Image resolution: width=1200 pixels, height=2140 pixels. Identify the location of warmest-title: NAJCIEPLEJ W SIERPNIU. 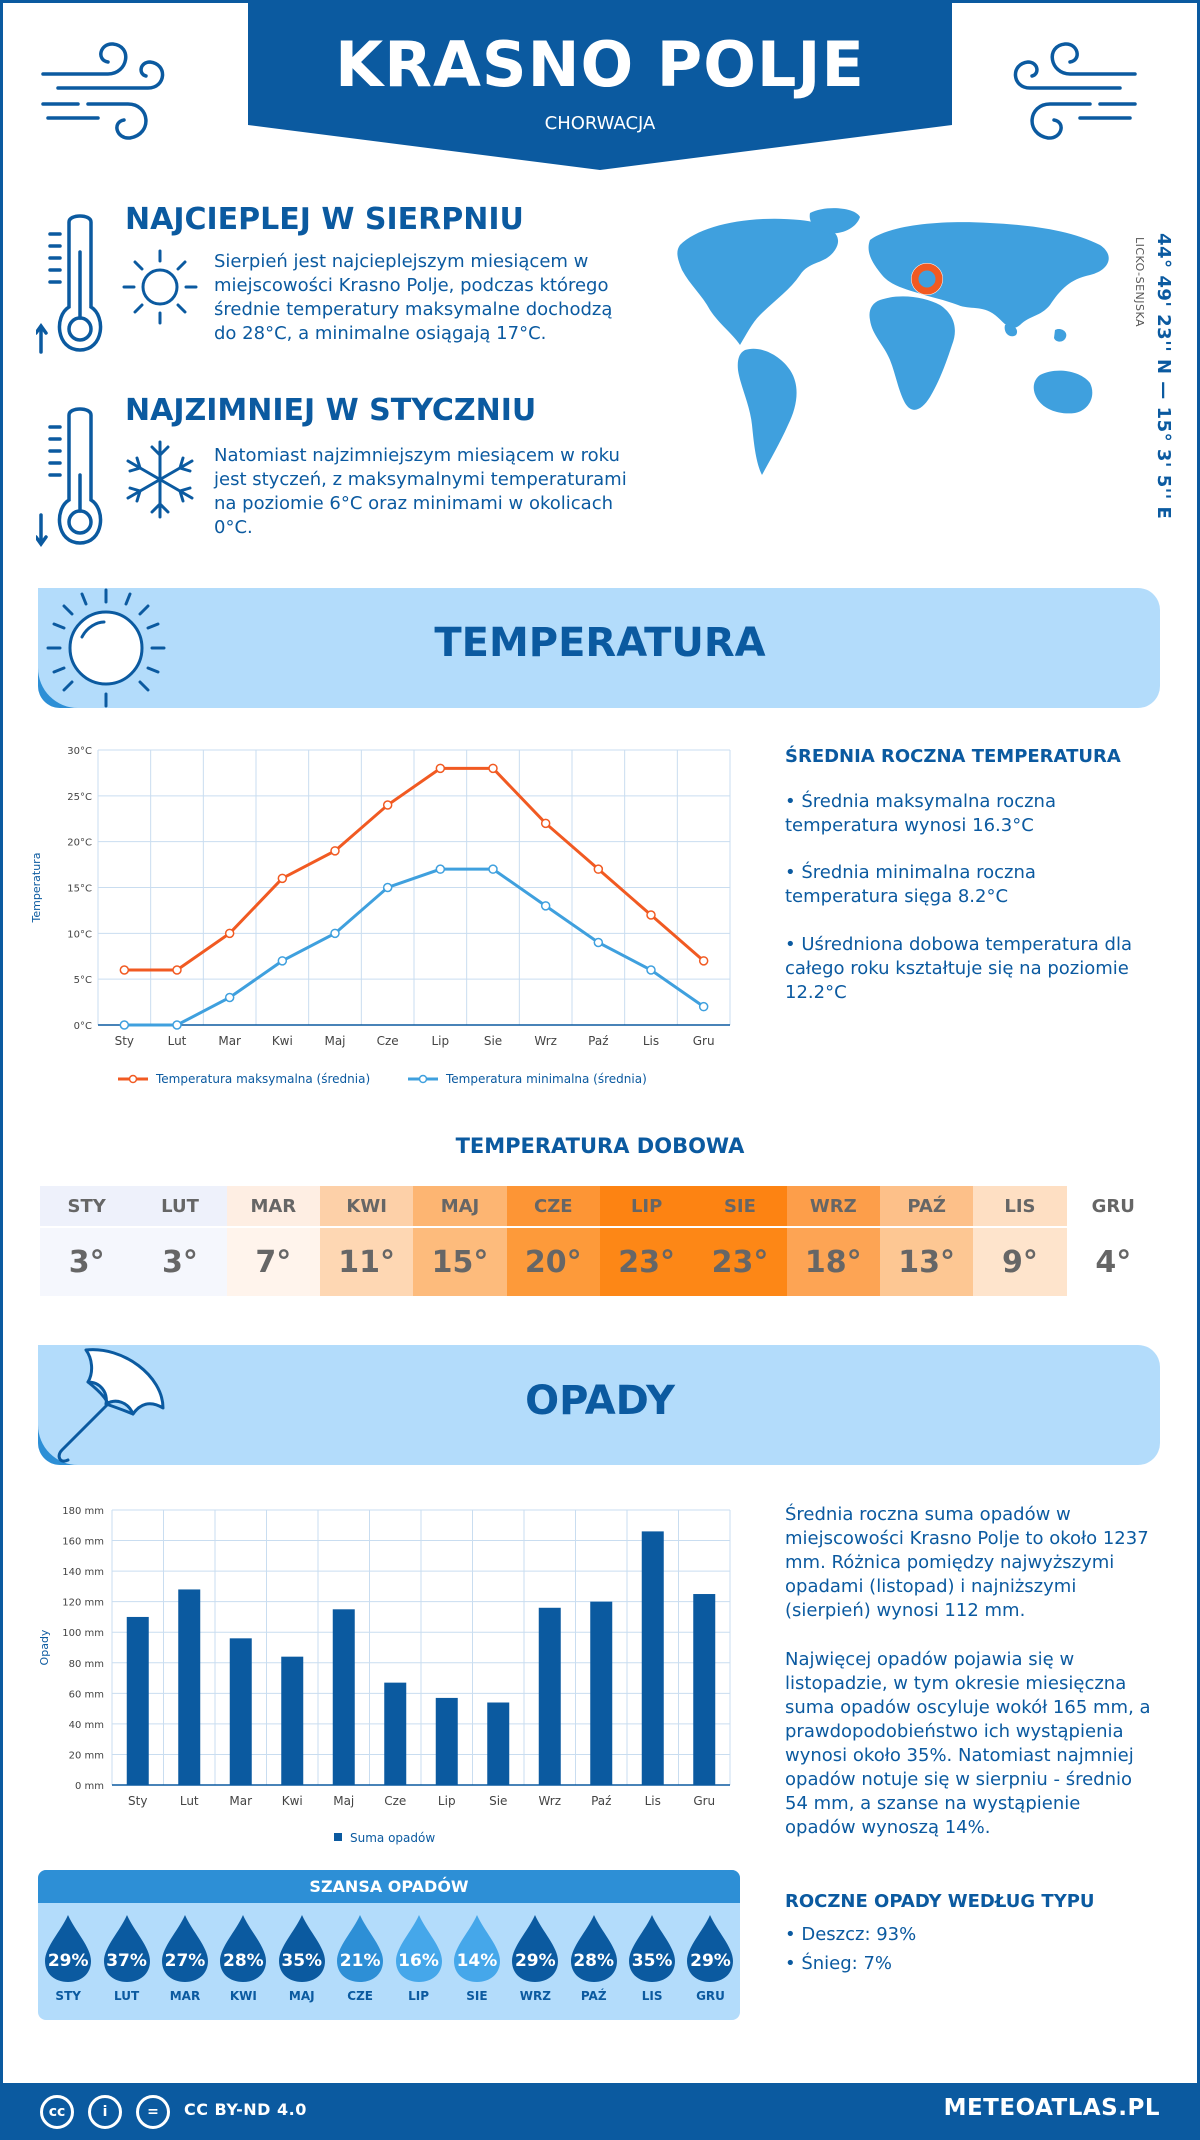
(324, 219).